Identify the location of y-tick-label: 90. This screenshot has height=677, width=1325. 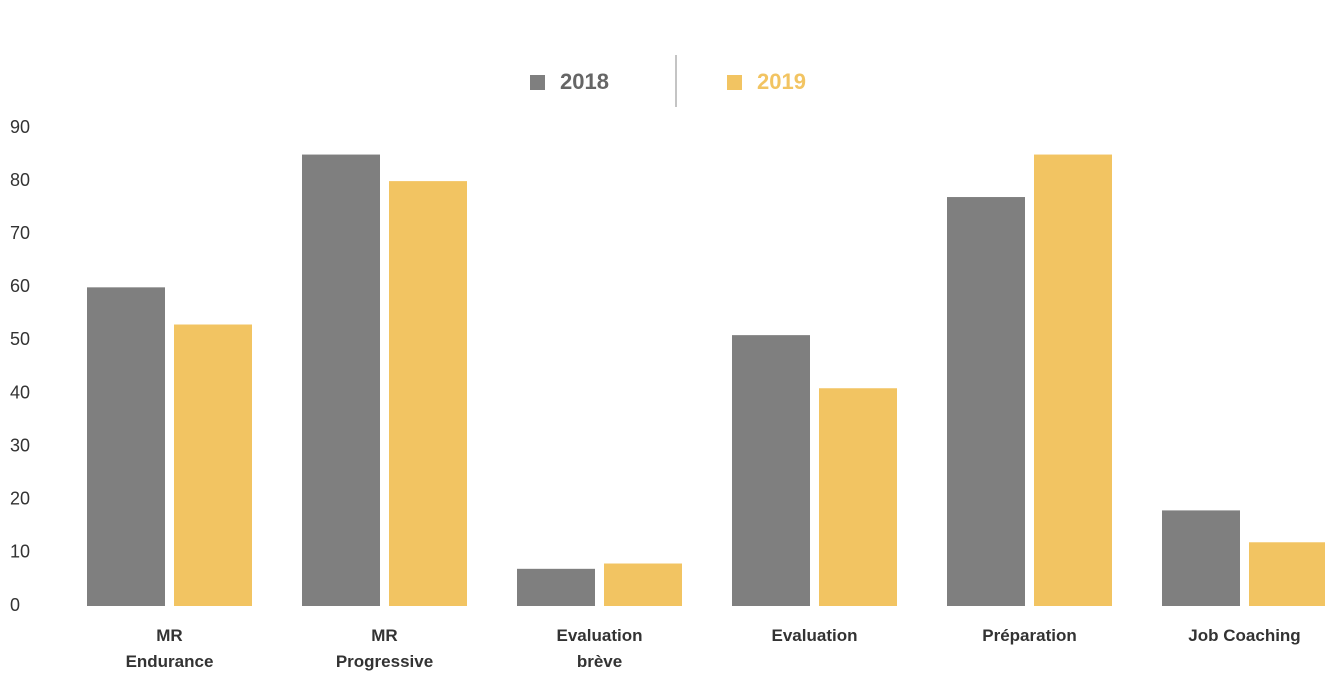
(20, 127).